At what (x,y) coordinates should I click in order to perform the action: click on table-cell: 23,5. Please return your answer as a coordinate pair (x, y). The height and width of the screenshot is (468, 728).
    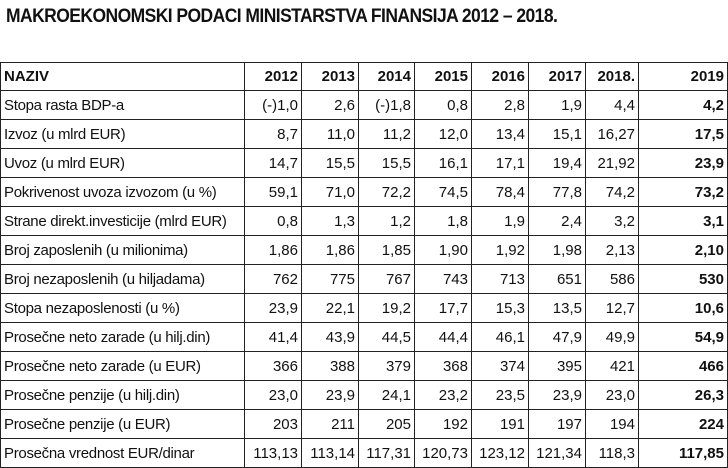
    Looking at the image, I should click on (500, 395).